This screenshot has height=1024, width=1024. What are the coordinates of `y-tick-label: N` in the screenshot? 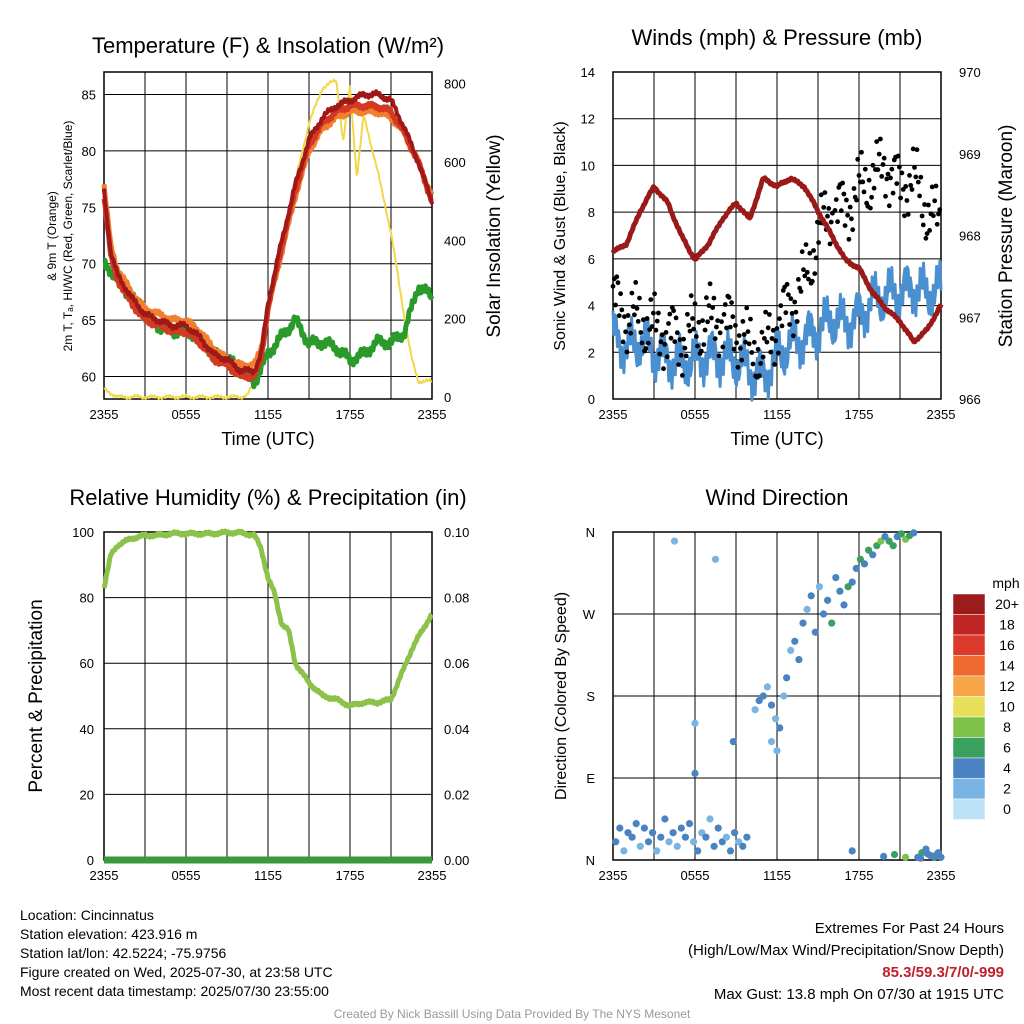 It's located at (590, 532).